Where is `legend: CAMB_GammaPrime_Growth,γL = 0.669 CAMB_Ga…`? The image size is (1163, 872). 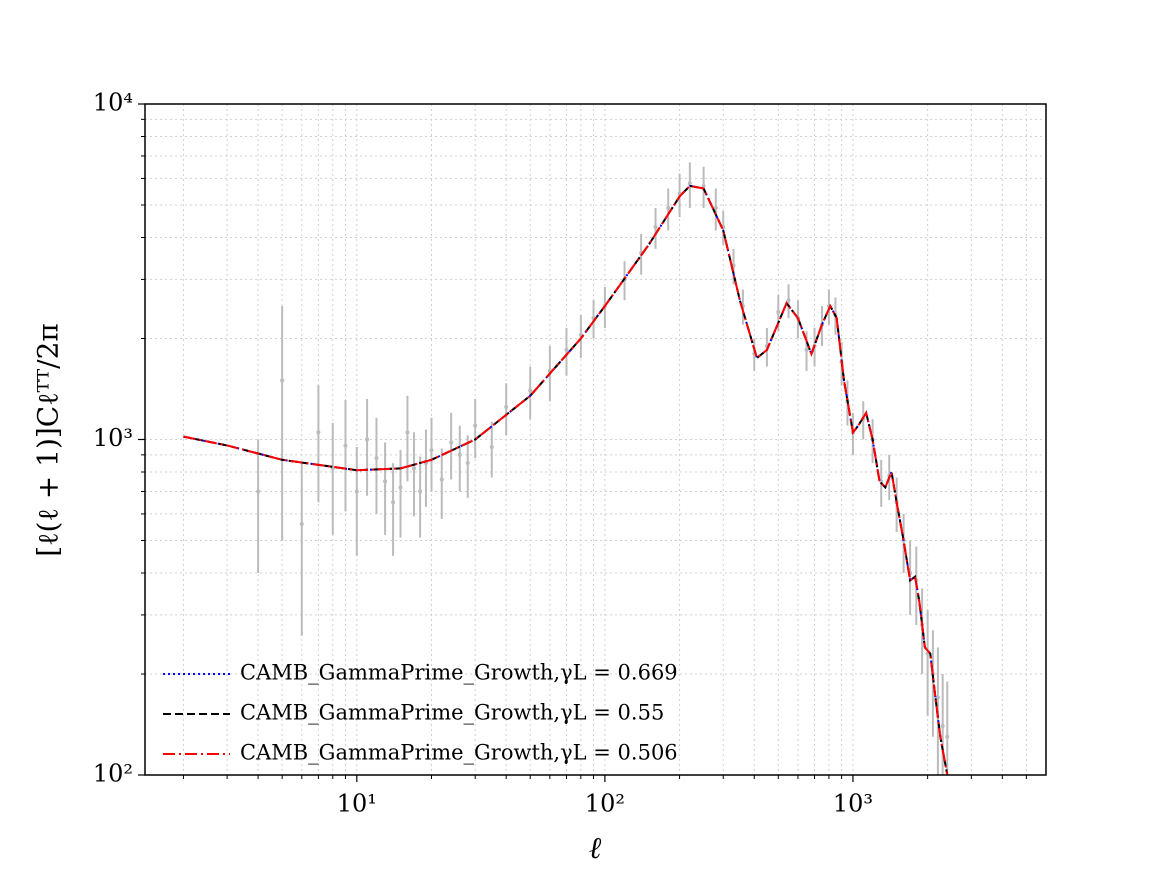 legend: CAMB_GammaPrime_Growth,γL = 0.669 CAMB_Ga… is located at coordinates (420, 713).